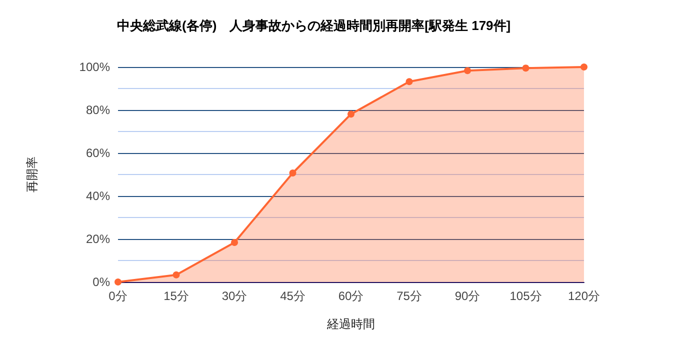  Describe the element at coordinates (584, 296) in the screenshot. I see `x-tick-label: 120分` at that location.